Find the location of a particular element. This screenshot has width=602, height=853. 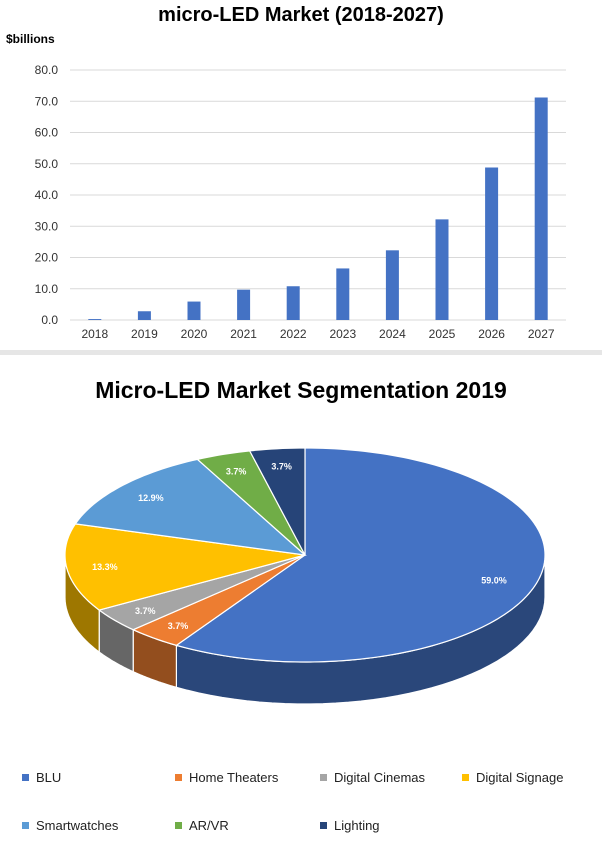

pie-slice-home-theaters is located at coordinates (218, 600).